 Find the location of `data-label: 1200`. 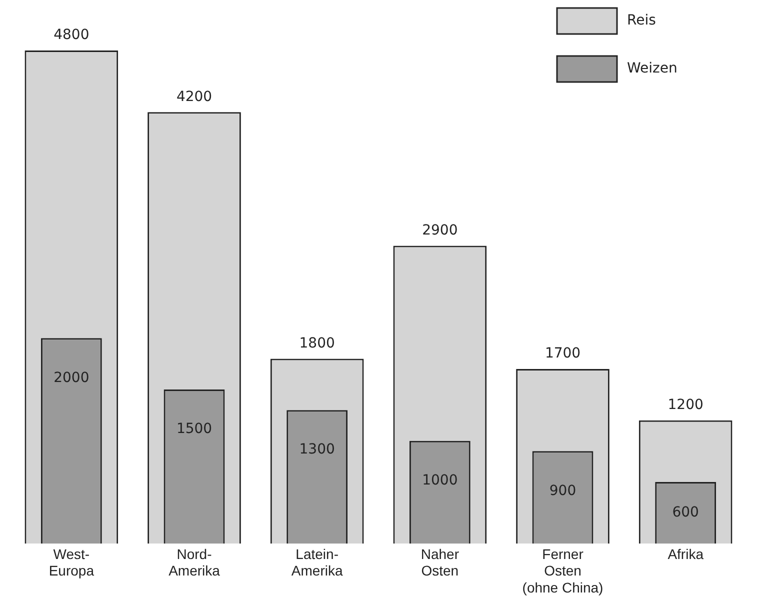

data-label: 1200 is located at coordinates (686, 404).